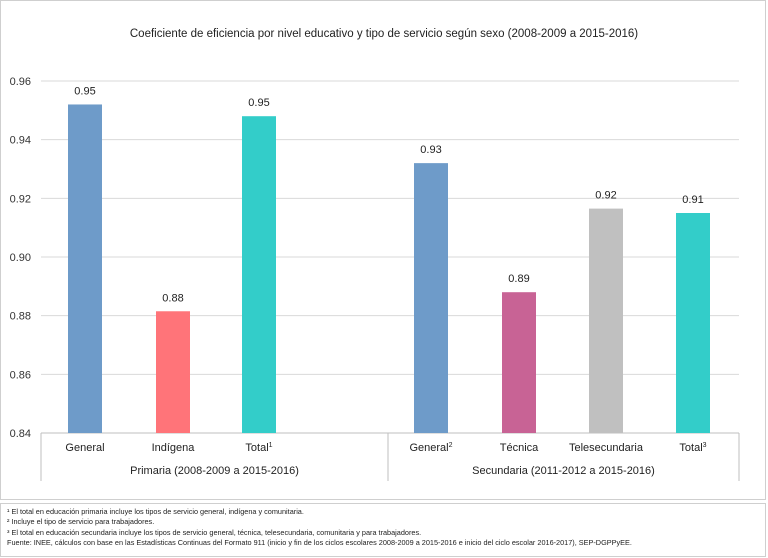 The height and width of the screenshot is (558, 768). What do you see at coordinates (20, 141) in the screenshot?
I see `y-tick-label: 0.94` at bounding box center [20, 141].